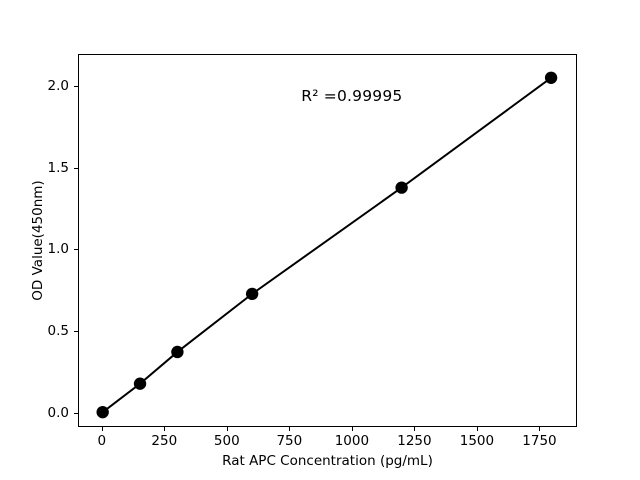 This screenshot has width=640, height=480. What do you see at coordinates (164, 441) in the screenshot?
I see `x-tick-label: 250` at bounding box center [164, 441].